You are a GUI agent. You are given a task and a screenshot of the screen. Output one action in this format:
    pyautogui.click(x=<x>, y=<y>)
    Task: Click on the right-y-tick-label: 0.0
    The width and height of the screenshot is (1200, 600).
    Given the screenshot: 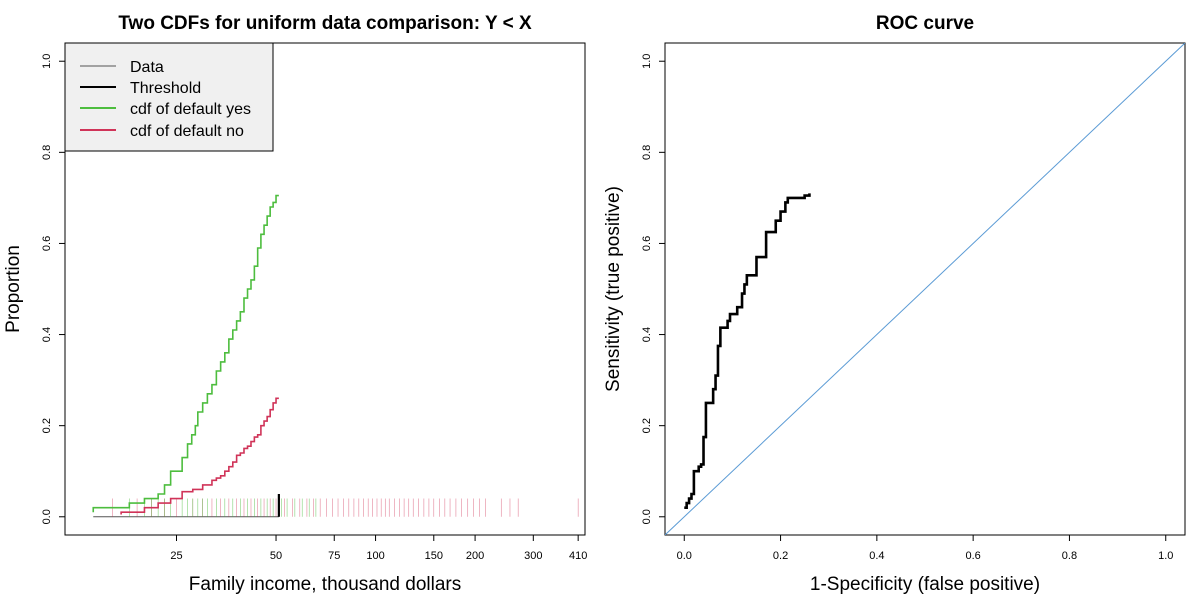 What is the action you would take?
    pyautogui.click(x=647, y=516)
    